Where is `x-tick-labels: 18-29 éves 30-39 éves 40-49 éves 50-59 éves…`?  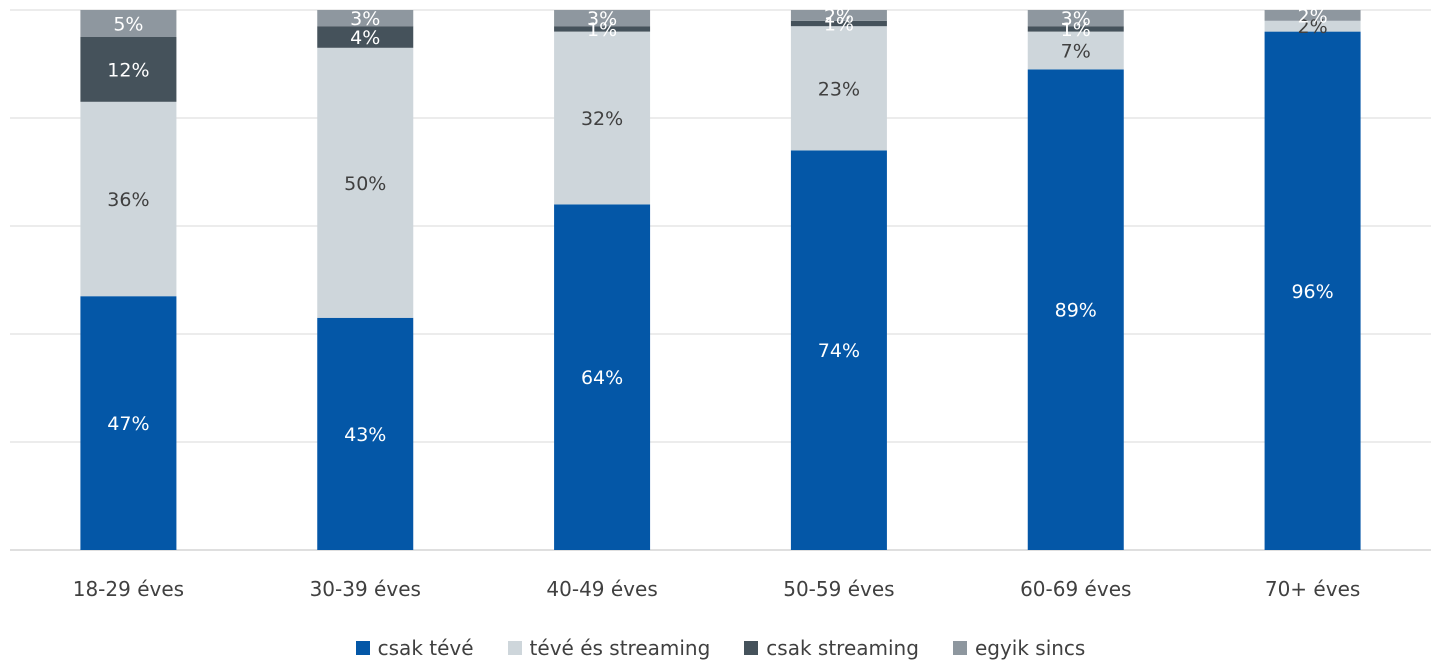 x-tick-labels: 18-29 éves 30-39 éves 40-49 éves 50-59 éves… is located at coordinates (717, 589).